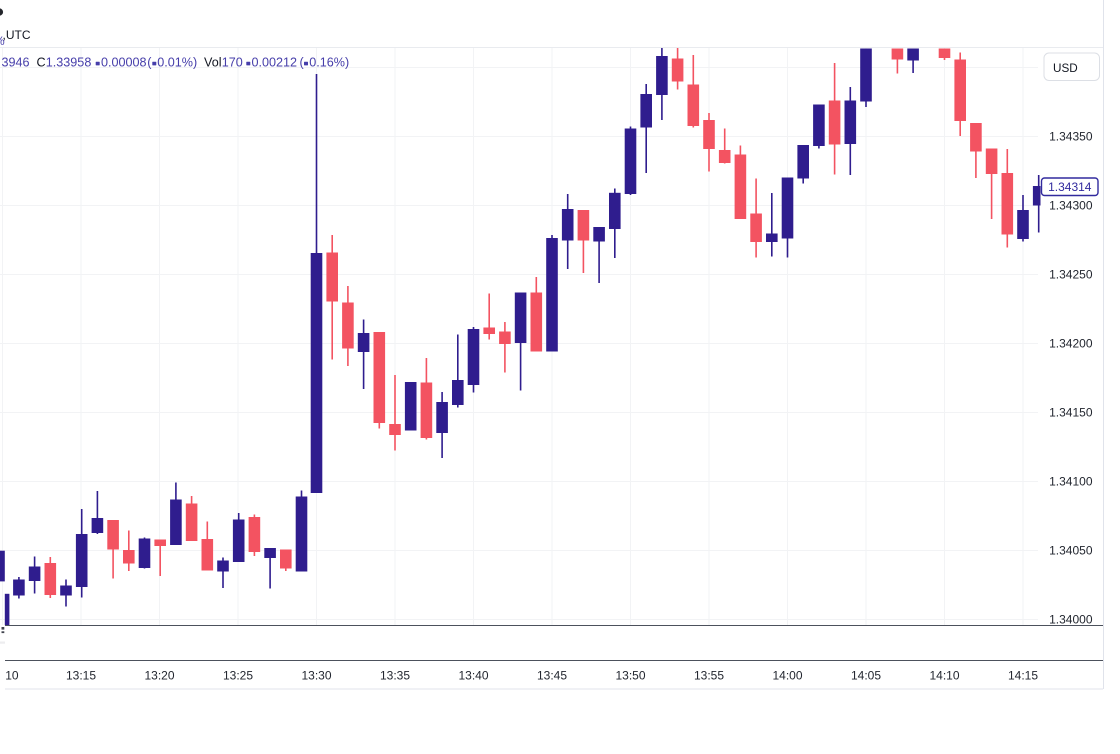 The height and width of the screenshot is (754, 1120). I want to click on svg-text: 1.34250, so click(1071, 275).